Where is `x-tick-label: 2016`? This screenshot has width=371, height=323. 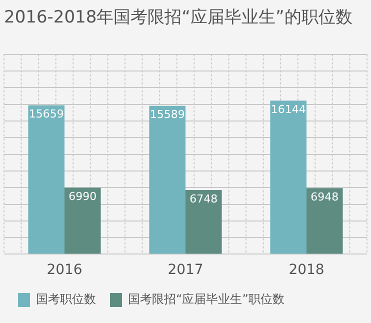
x-tick-label: 2016 is located at coordinates (64, 270).